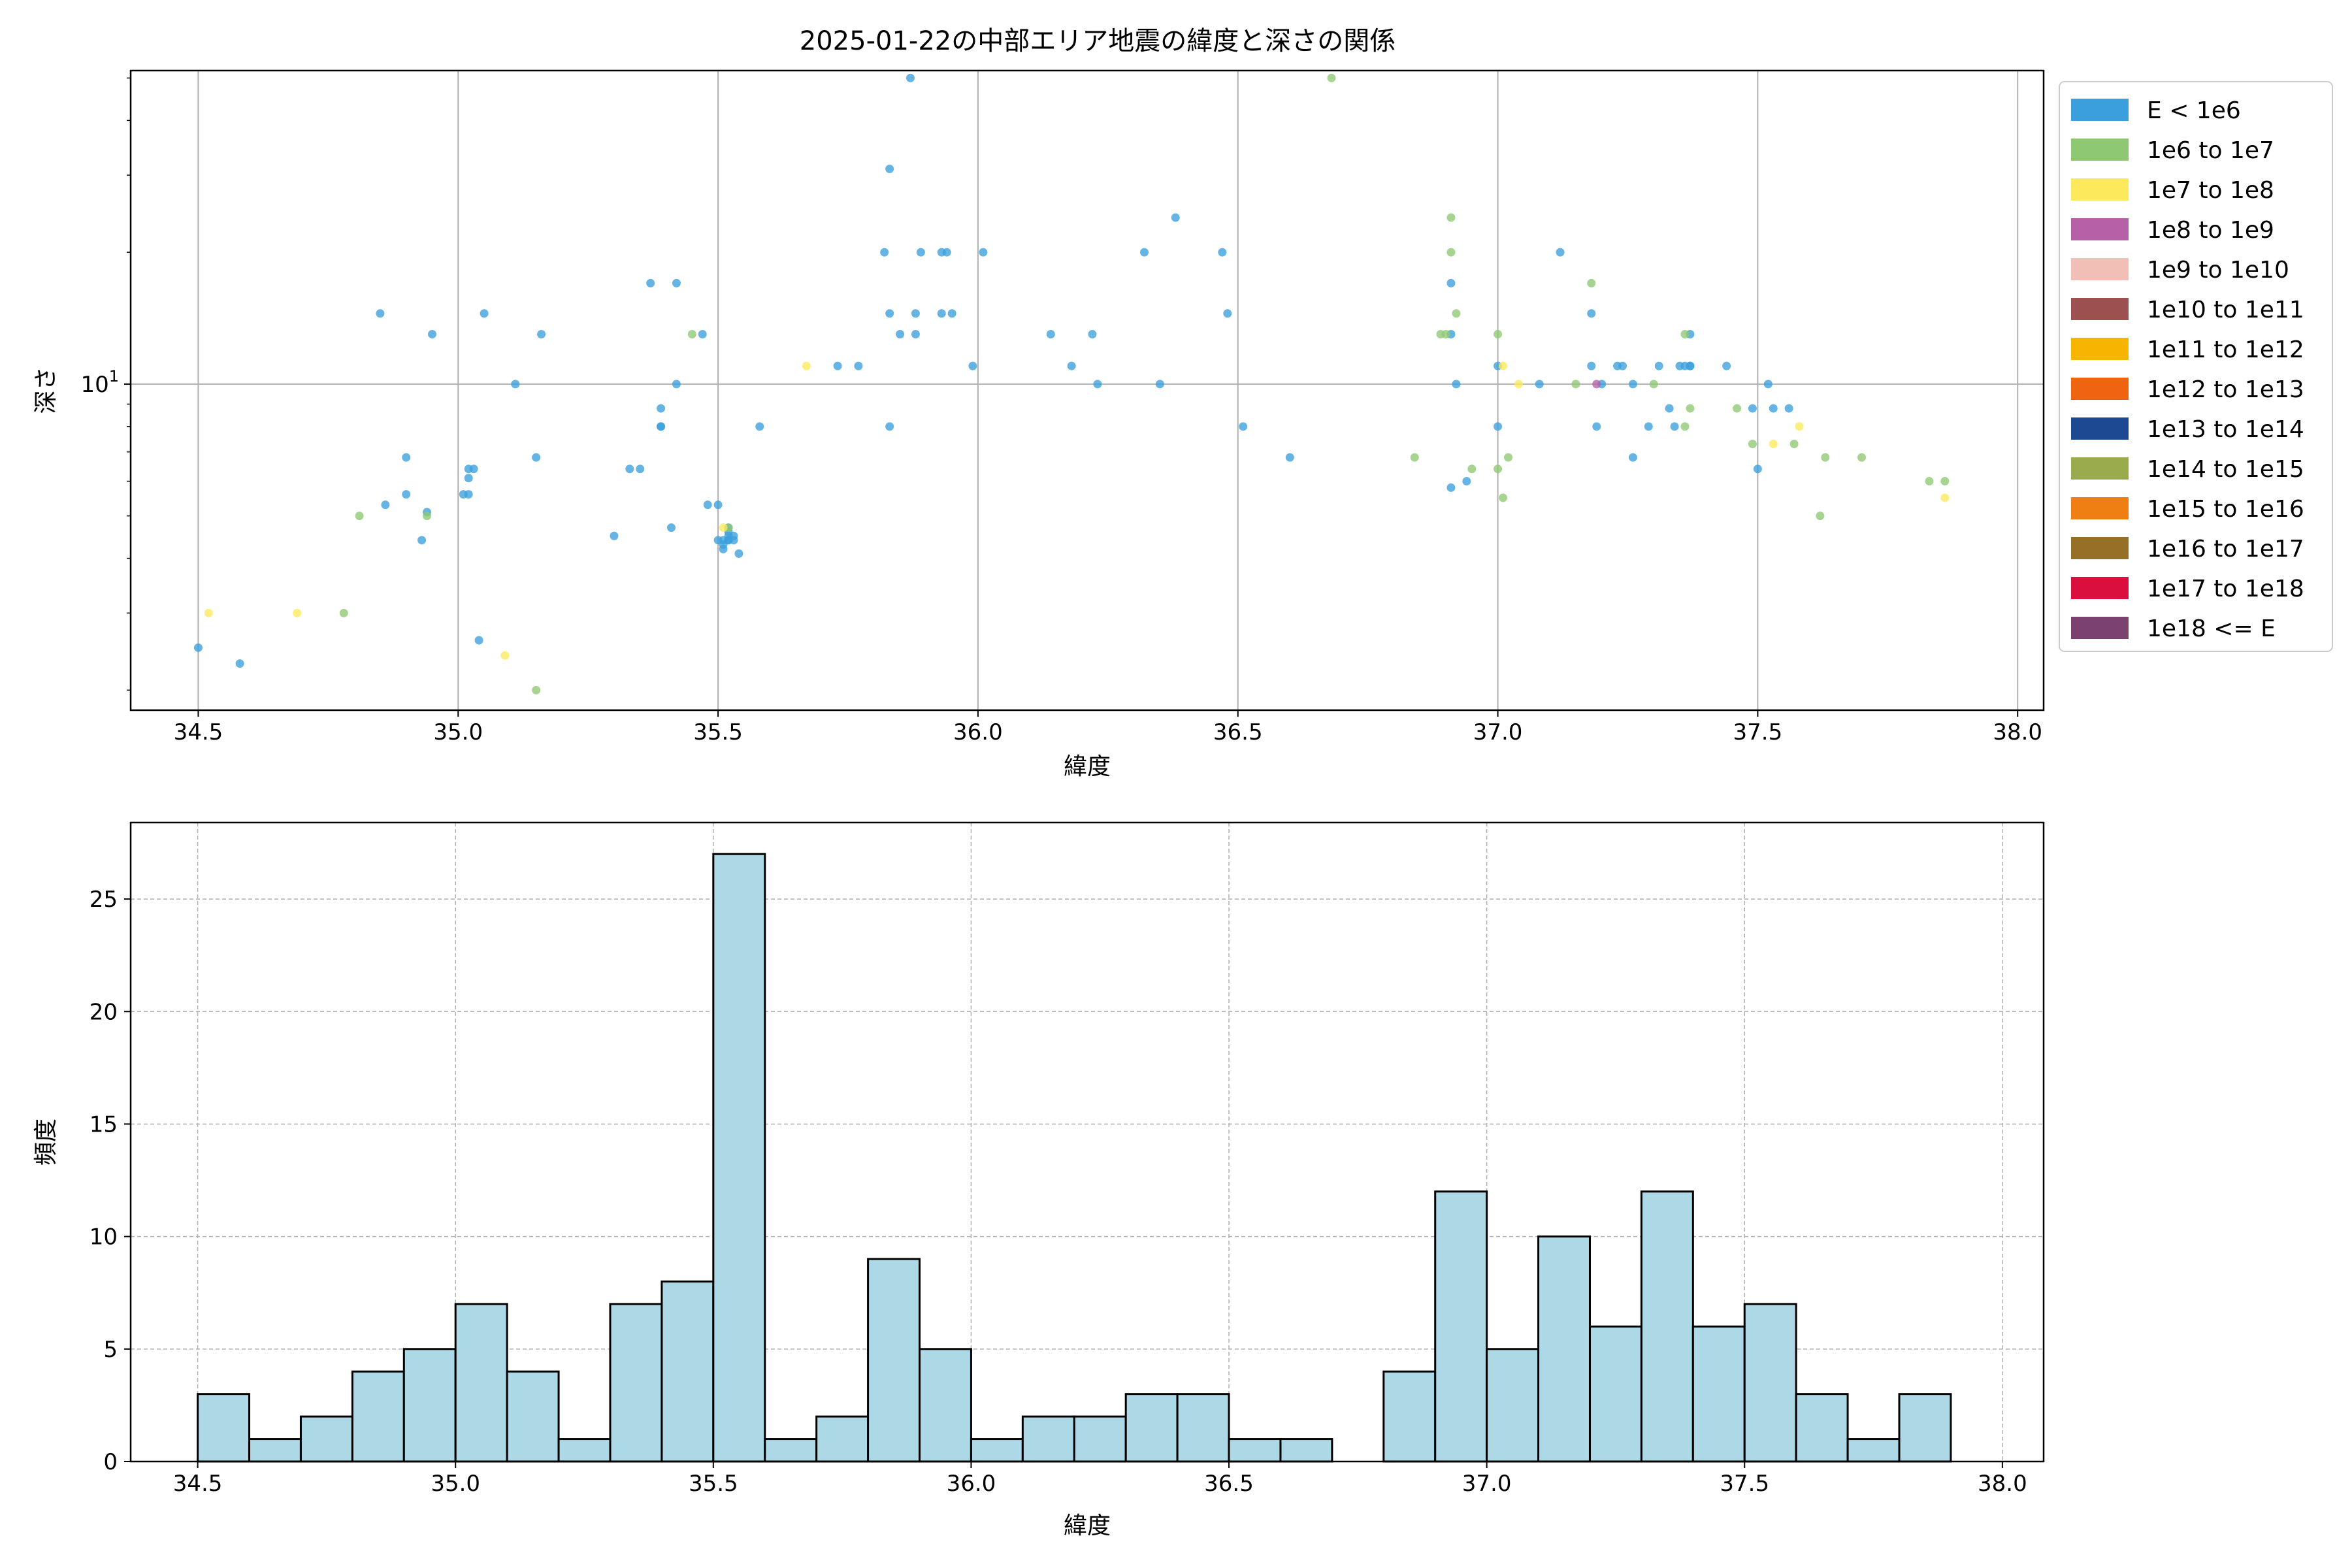 The width and height of the screenshot is (2352, 1568). Describe the element at coordinates (198, 732) in the screenshot. I see `scatter-xtick-label: 34.5` at that location.